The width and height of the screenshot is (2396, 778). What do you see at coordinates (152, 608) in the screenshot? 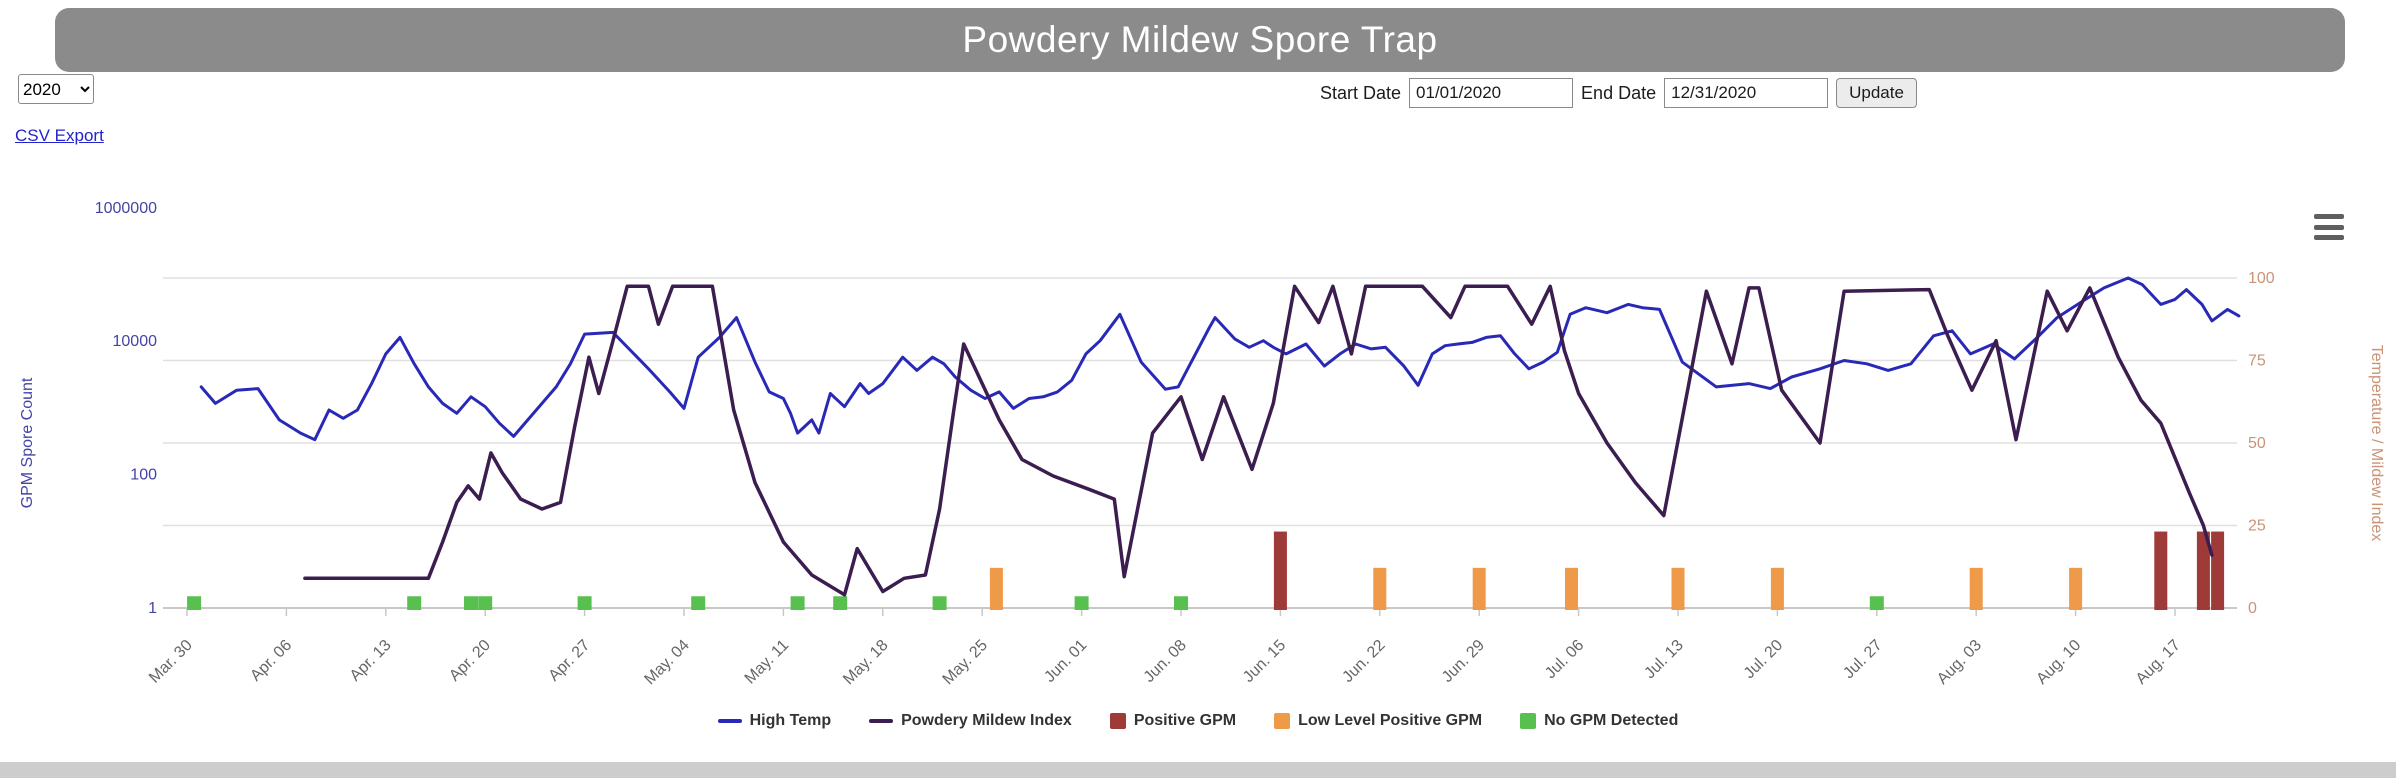
I see `left-axis-tick-label: 1` at bounding box center [152, 608].